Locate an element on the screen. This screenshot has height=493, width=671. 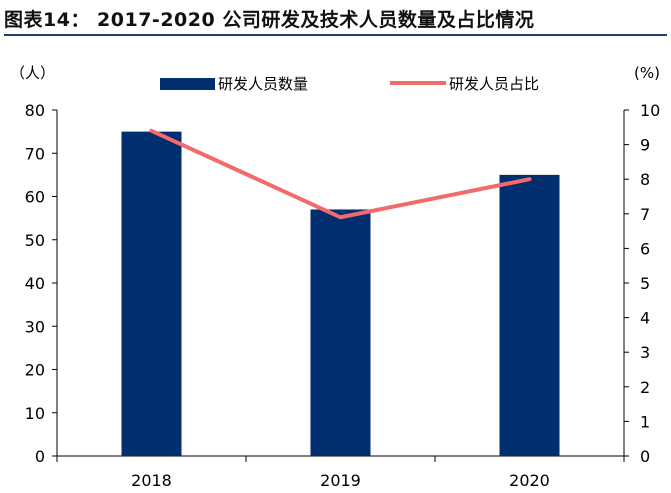
y-right-tick-label: 10 is located at coordinates (650, 110).